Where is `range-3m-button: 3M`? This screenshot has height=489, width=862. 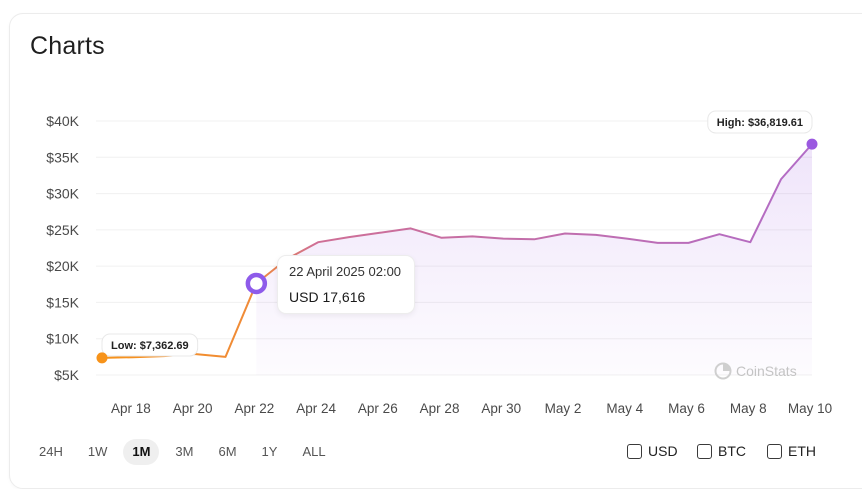 range-3m-button: 3M is located at coordinates (184, 451).